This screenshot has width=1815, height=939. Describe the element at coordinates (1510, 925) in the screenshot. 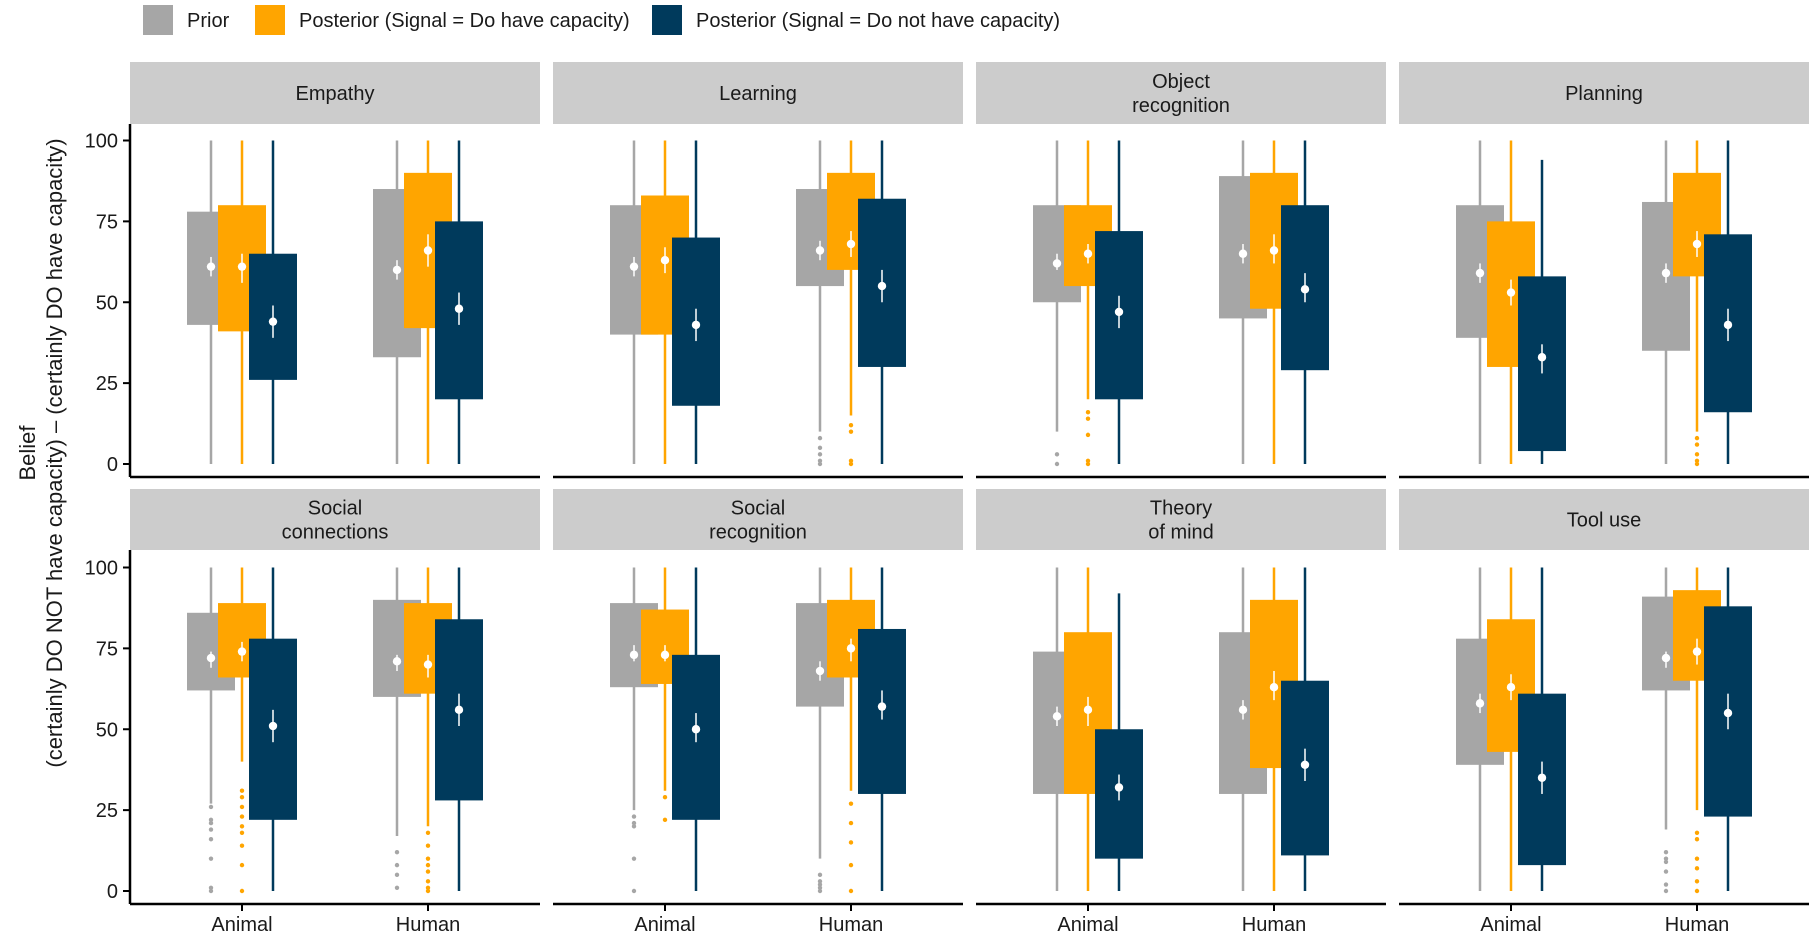

I see `x-tick-label-7-0: Animal` at that location.